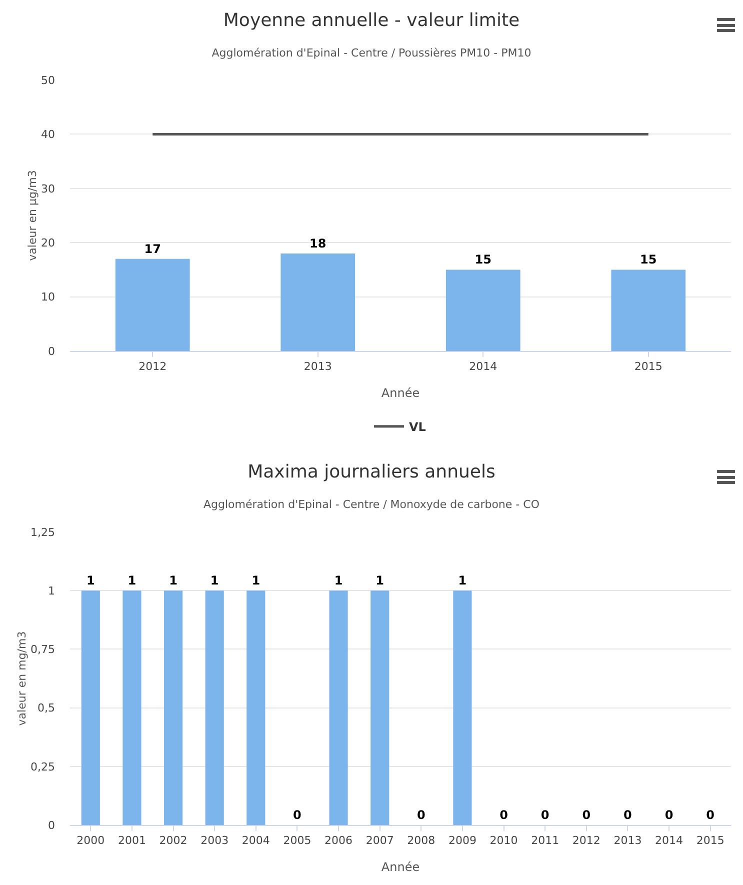 This screenshot has width=743, height=885. I want to click on y-tick-label: 40, so click(48, 135).